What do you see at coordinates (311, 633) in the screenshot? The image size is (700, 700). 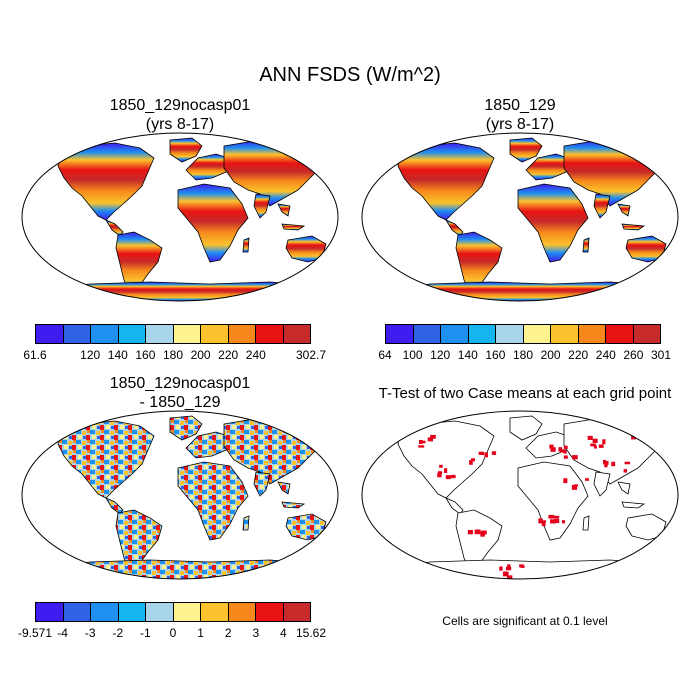 I see `colorbar-tick-label: 15.62` at bounding box center [311, 633].